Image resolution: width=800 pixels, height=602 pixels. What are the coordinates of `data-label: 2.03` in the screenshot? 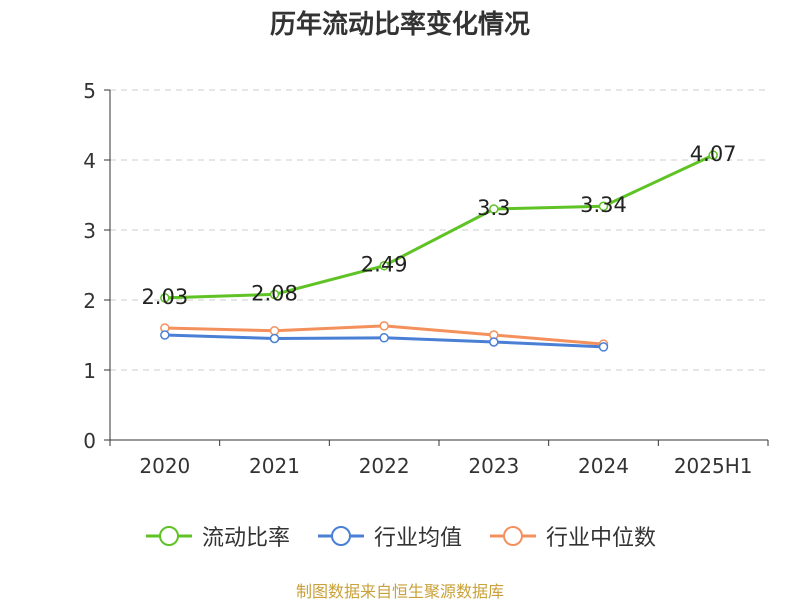 It's located at (164, 297).